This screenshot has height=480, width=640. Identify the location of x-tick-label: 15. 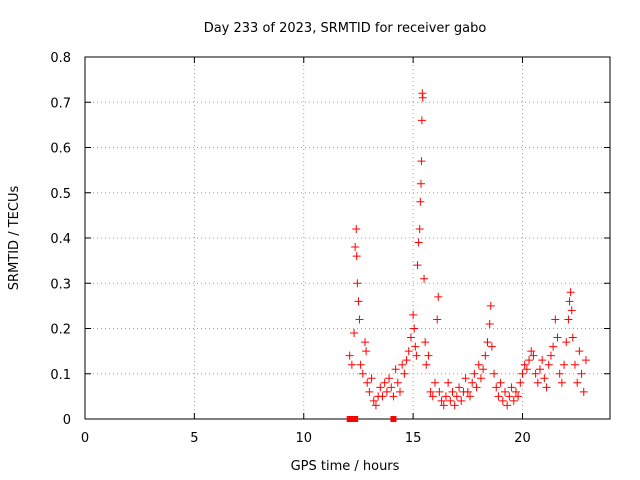
(413, 438).